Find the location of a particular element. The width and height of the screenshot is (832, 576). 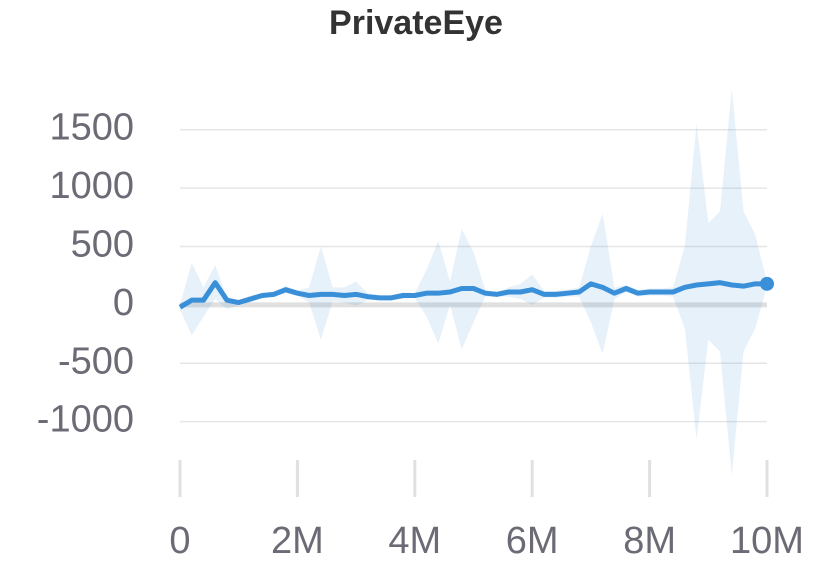

y-tick-label: -500 is located at coordinates (96, 361).